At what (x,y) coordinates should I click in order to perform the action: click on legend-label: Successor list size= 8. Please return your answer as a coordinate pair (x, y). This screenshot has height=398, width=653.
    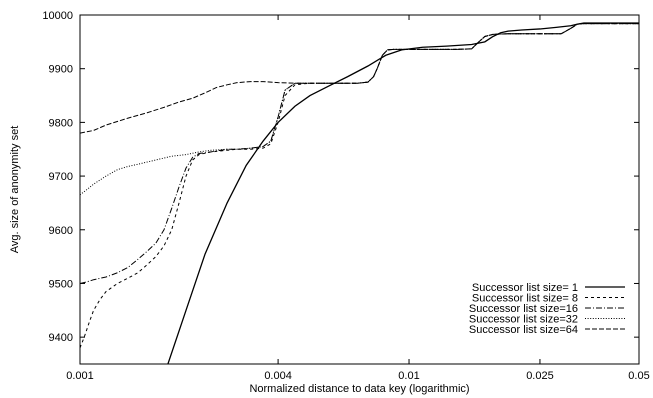
    Looking at the image, I should click on (525, 299).